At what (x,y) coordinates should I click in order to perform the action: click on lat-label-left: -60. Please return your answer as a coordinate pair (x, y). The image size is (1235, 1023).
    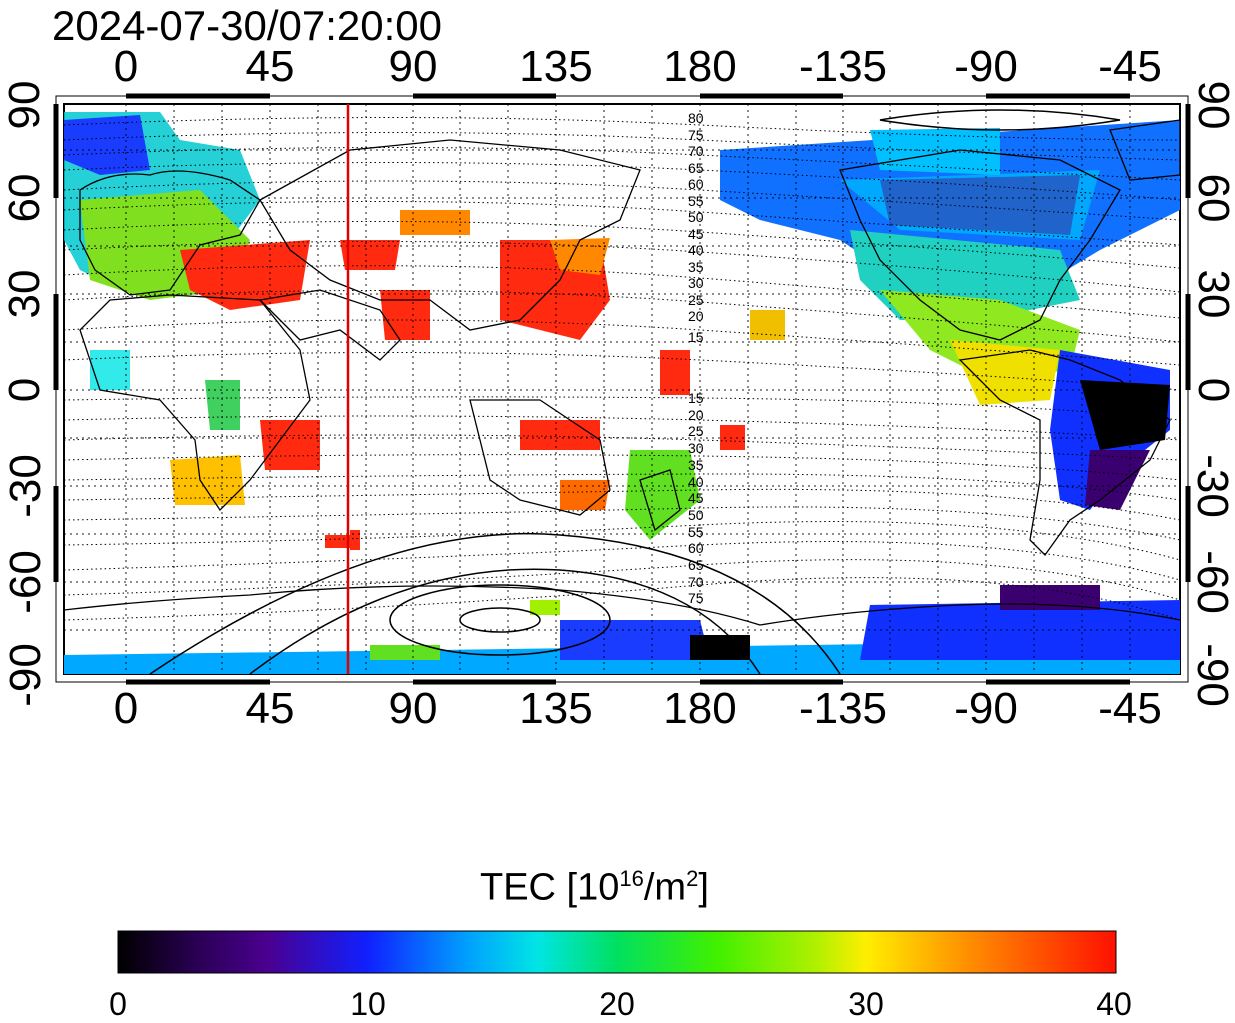
    Looking at the image, I should click on (25, 582).